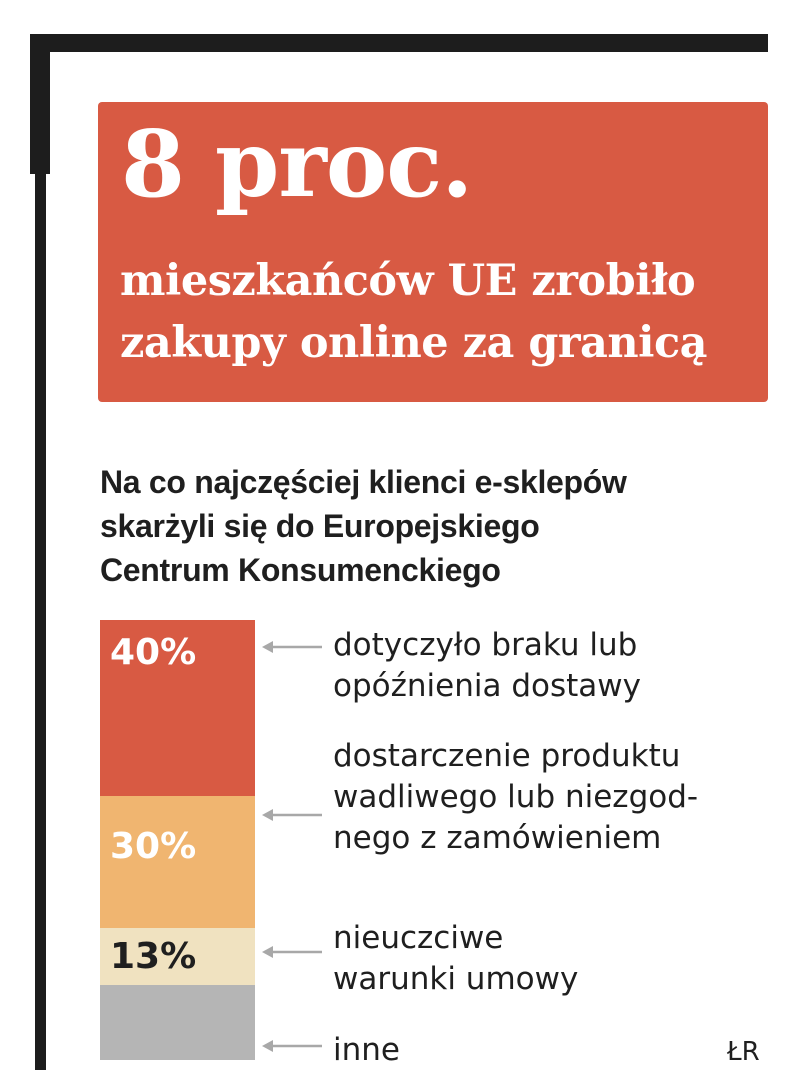  What do you see at coordinates (408, 281) in the screenshot?
I see `headline-line-1: mieszkańców UE zrobiło` at bounding box center [408, 281].